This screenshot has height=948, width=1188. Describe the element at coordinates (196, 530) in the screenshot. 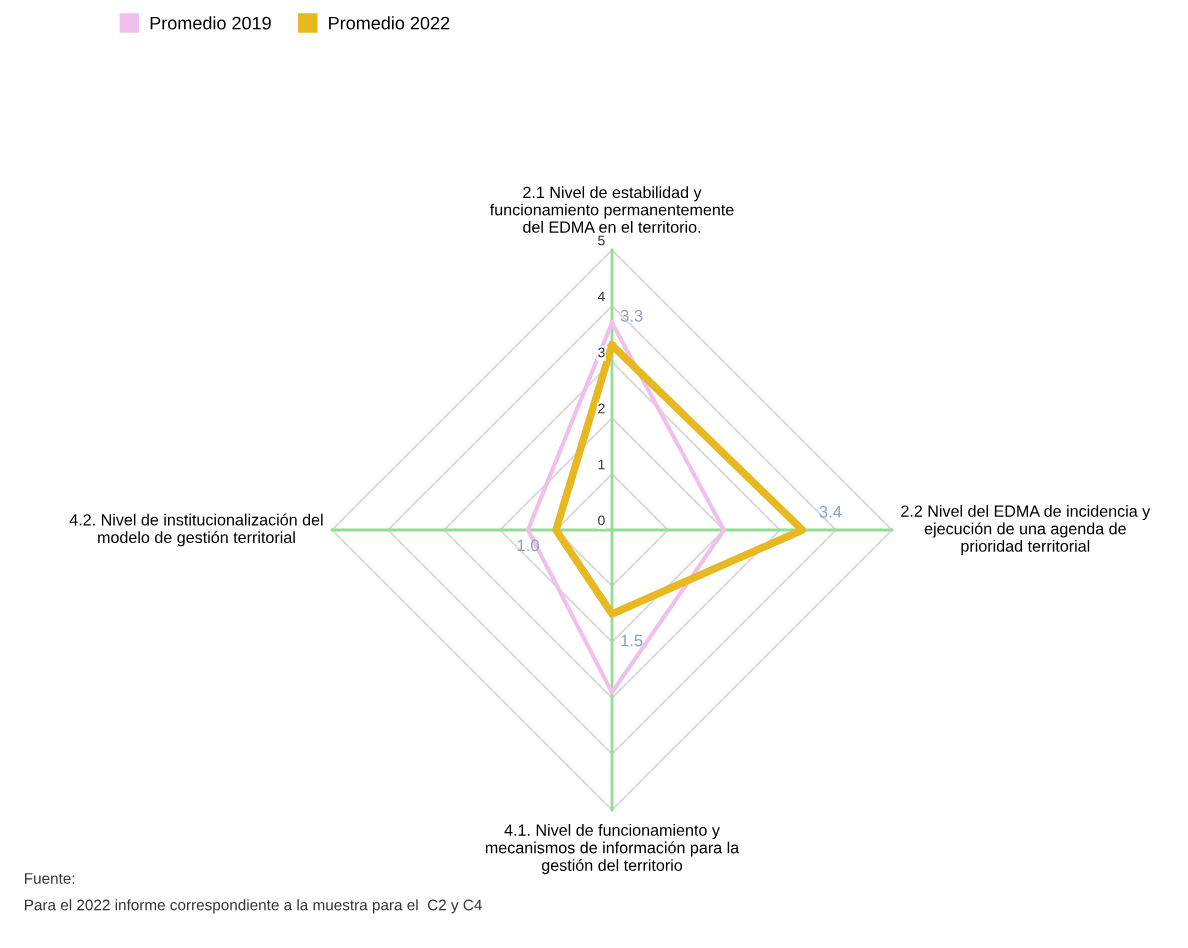

I see `spoke-label: 4.2. Nivel de institucionalización del modelo de gestión territorial` at that location.